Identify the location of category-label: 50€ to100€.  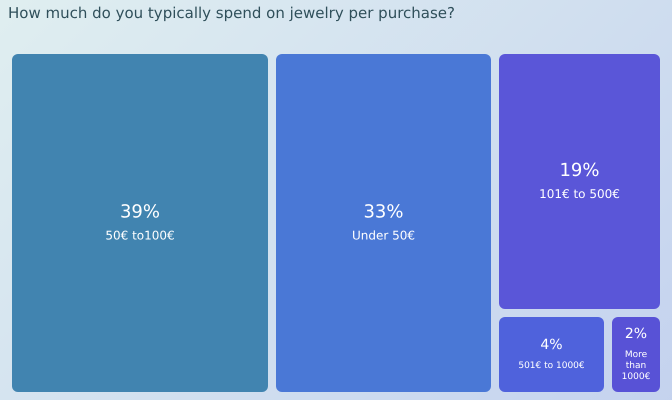
(140, 235).